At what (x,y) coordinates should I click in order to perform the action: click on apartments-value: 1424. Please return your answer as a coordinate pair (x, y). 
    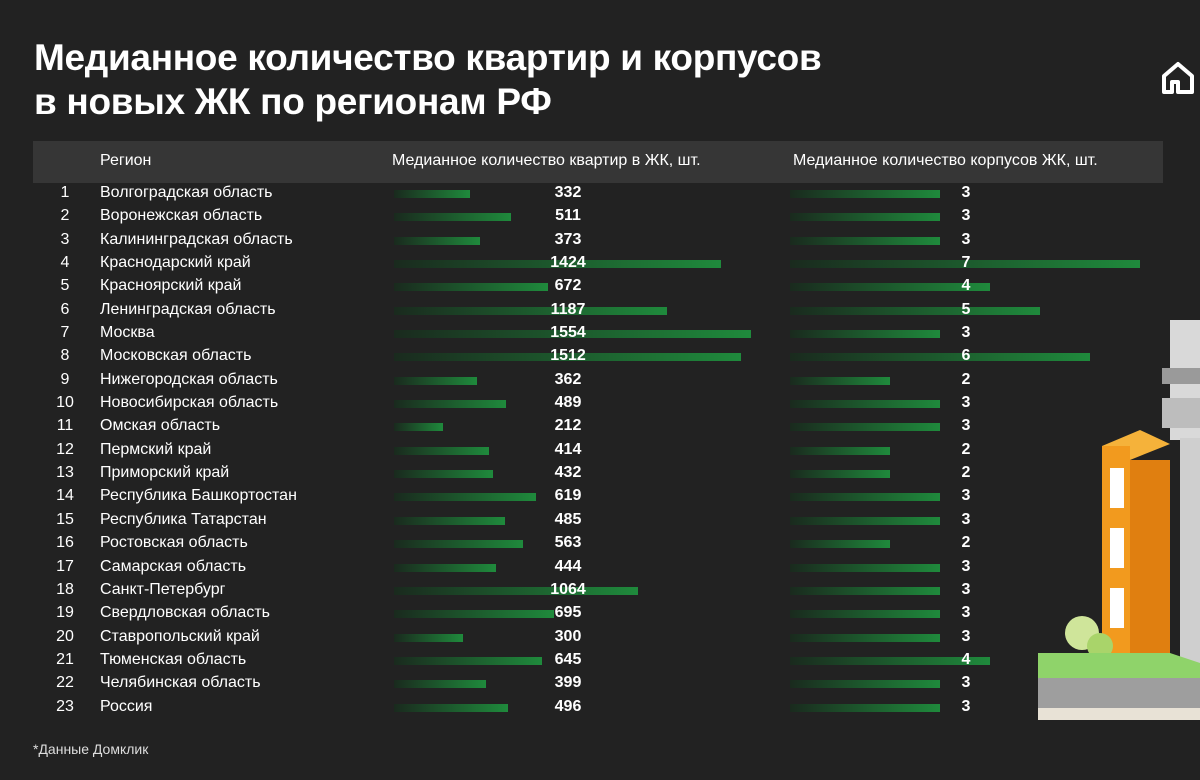
    Looking at the image, I should click on (568, 263).